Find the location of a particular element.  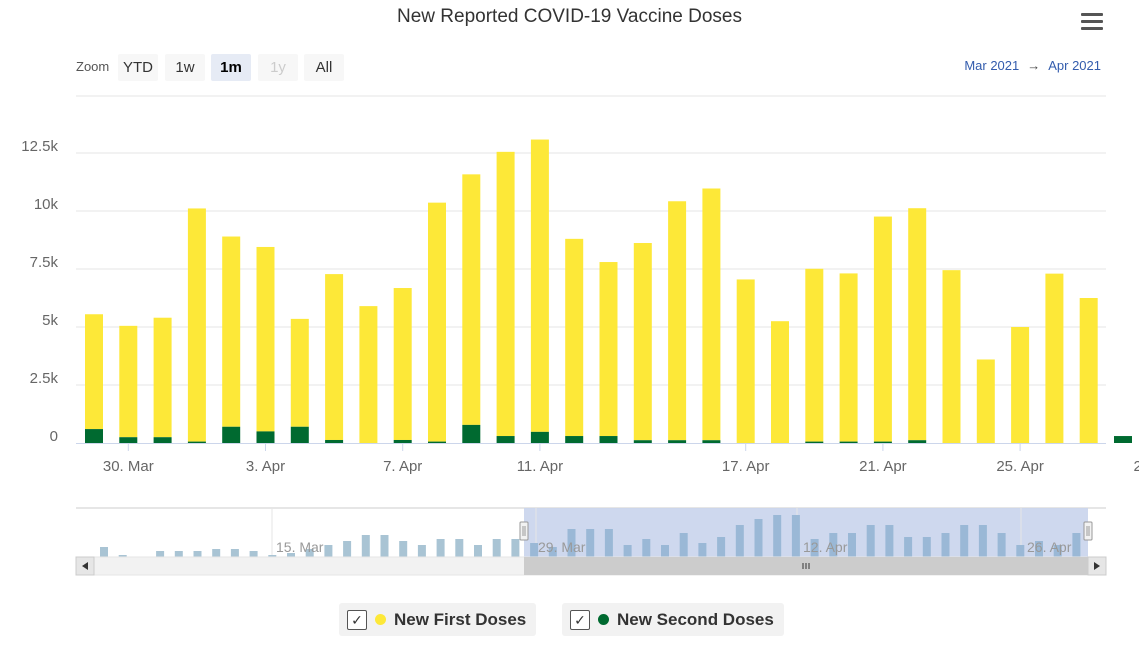

range-from: Mar 2021 is located at coordinates (992, 65).